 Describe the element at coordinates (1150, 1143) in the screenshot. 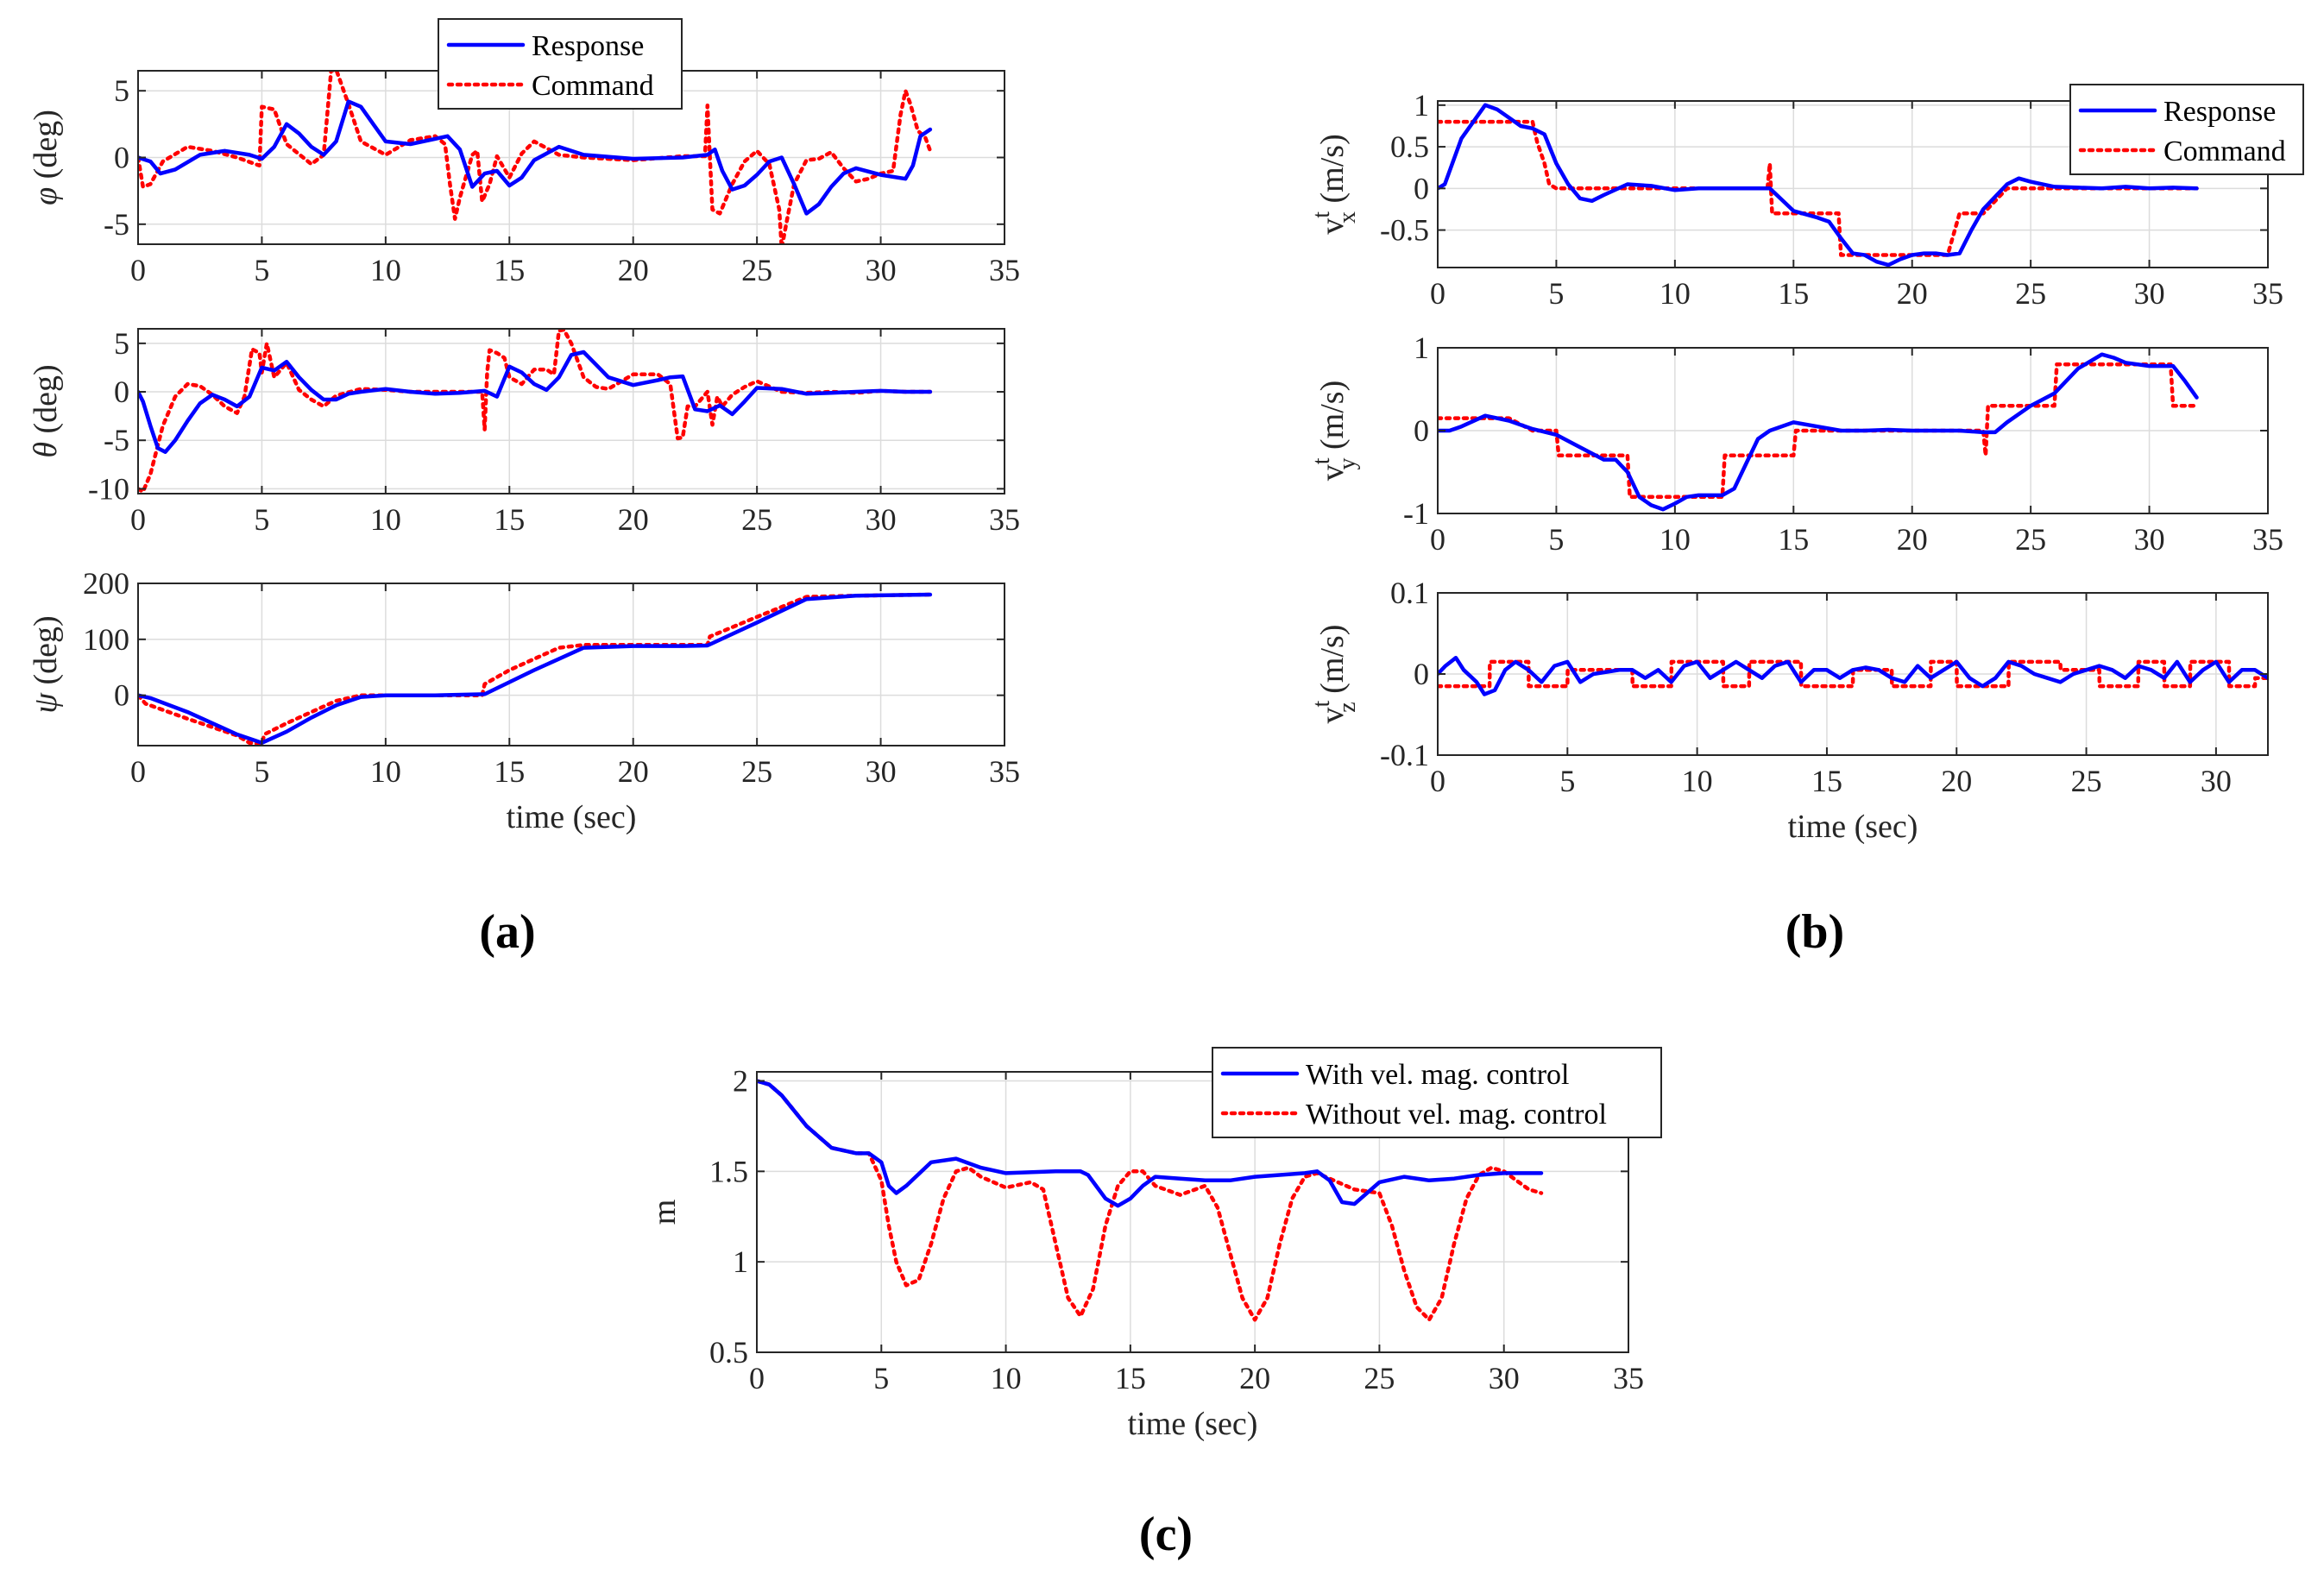

I see `series-line-with-vel-mag-control` at that location.